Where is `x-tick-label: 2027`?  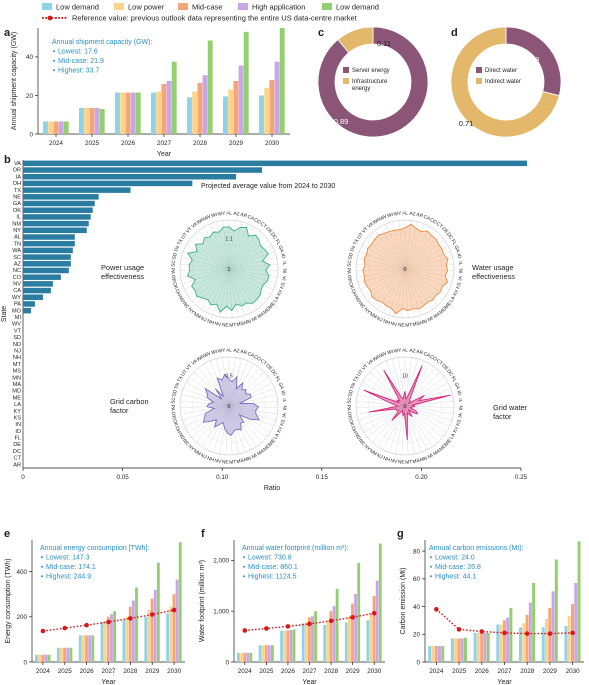 x-tick-label: 2027 is located at coordinates (164, 143).